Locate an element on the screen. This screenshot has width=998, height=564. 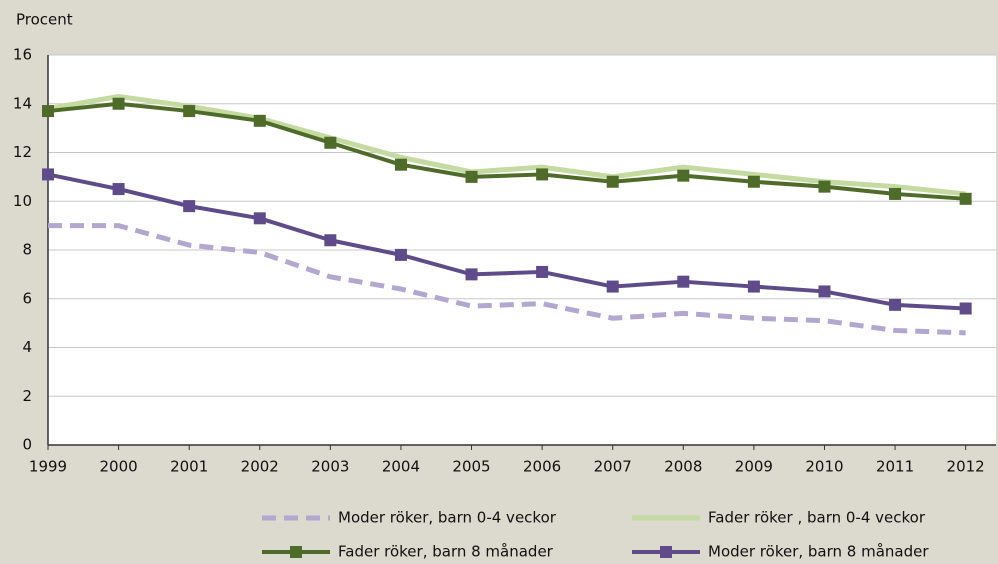
x-tick-label: 2007 is located at coordinates (613, 467).